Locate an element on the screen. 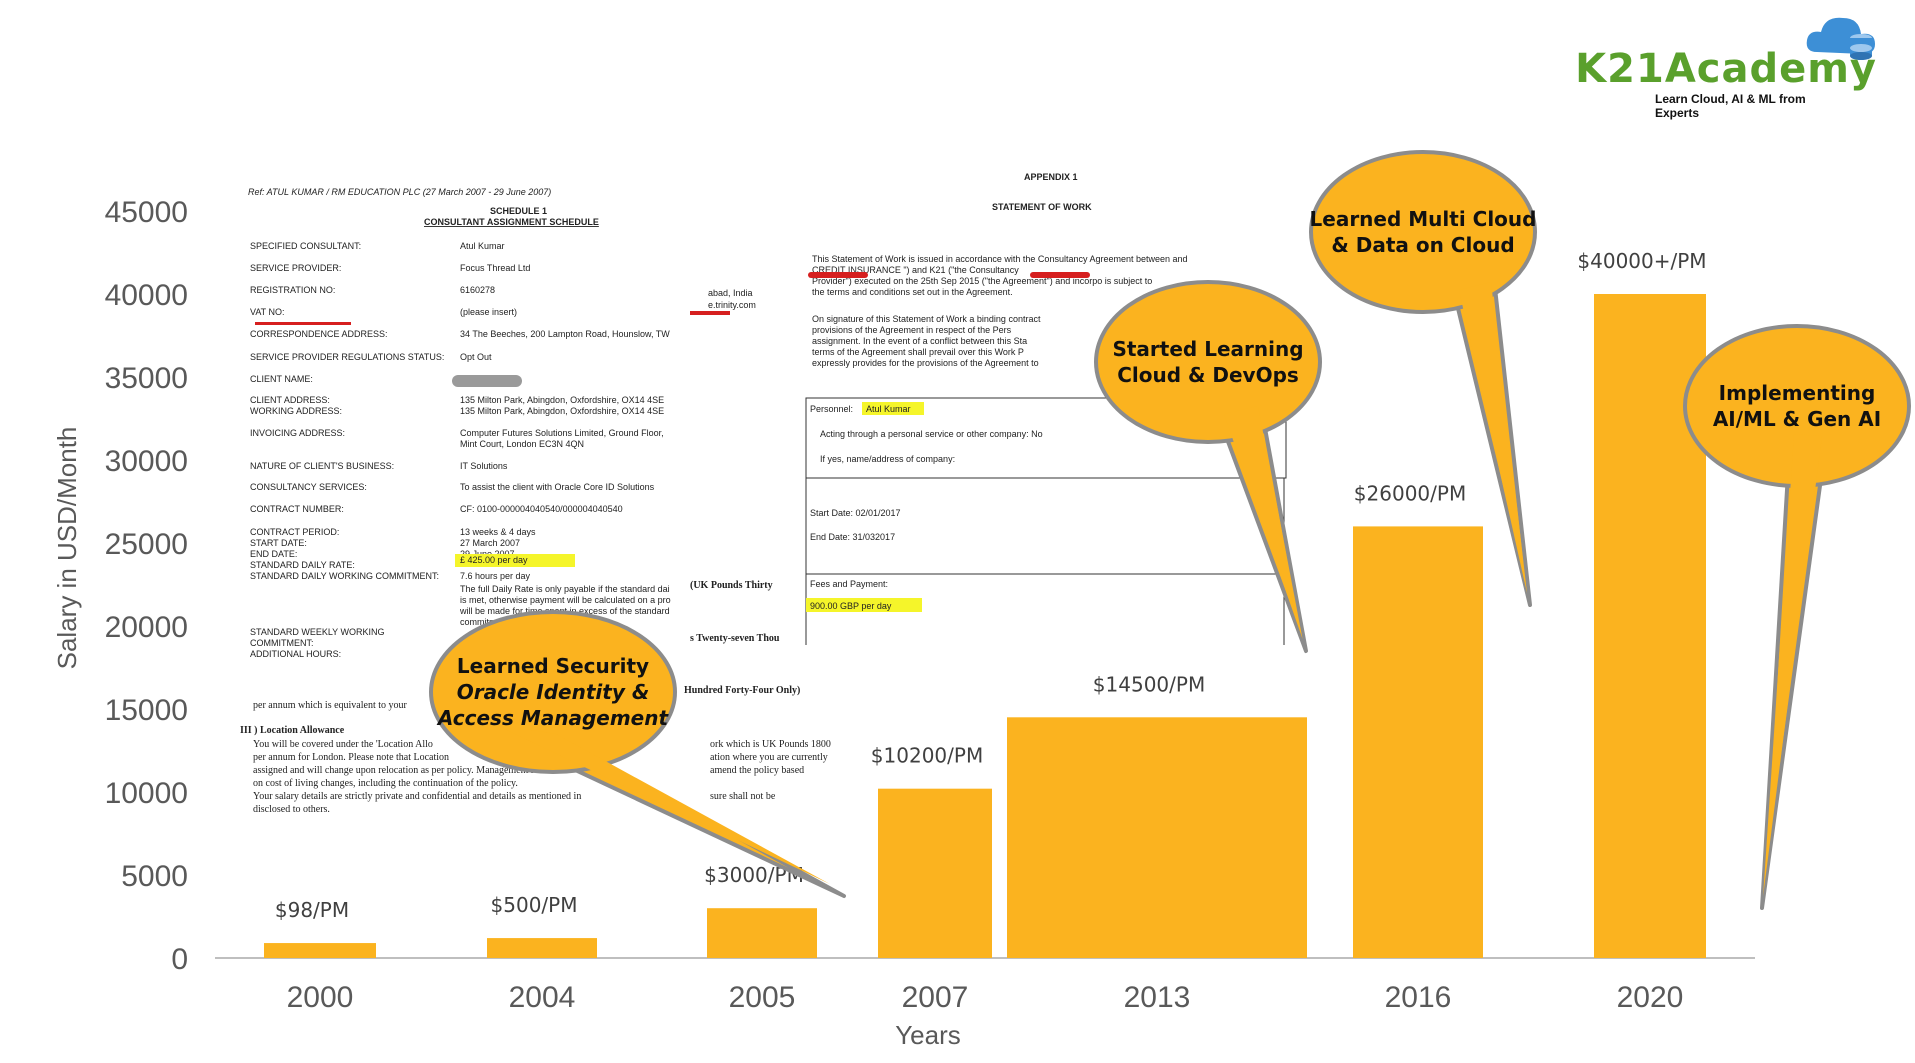 Image resolution: width=1915 pixels, height=1063 pixels. doc-schedule-title: CONSULTANT ASSIGNMENT SCHEDULE is located at coordinates (511, 222).